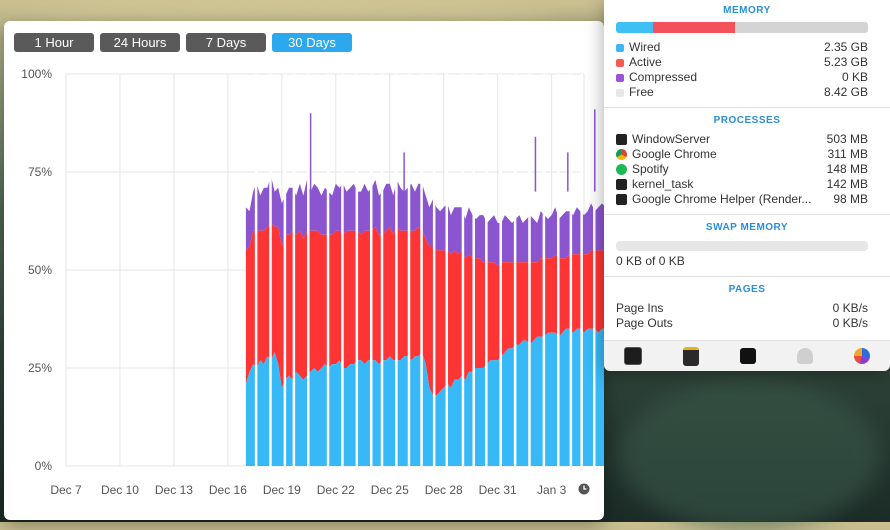  I want to click on x-tick-label: Dec 7, so click(66, 490).